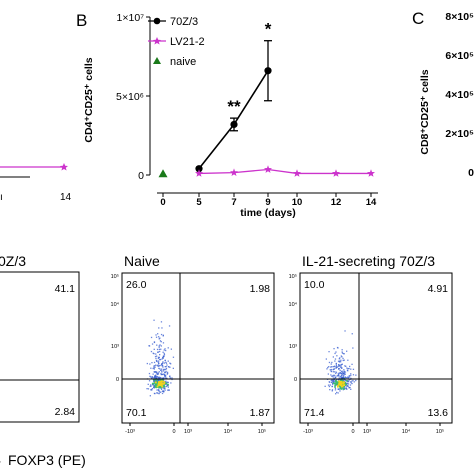  I want to click on legend-item-naive: naive, so click(174, 62).